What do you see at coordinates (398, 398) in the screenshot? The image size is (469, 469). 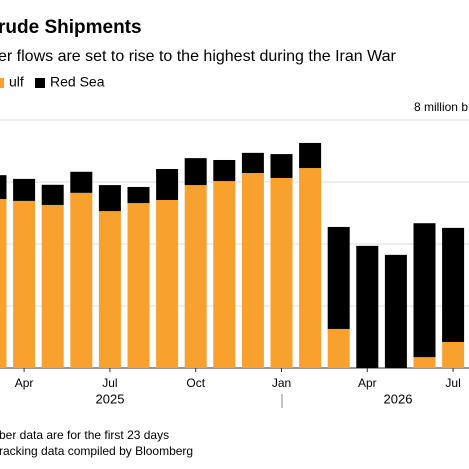 I see `year-label: 2026` at bounding box center [398, 398].